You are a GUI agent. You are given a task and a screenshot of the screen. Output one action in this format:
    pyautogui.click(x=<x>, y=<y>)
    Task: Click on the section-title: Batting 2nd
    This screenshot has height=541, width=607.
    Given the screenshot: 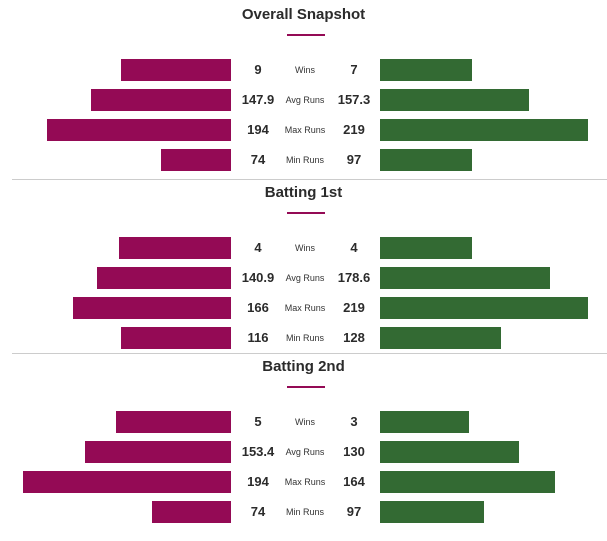 What is the action you would take?
    pyautogui.click(x=303, y=366)
    